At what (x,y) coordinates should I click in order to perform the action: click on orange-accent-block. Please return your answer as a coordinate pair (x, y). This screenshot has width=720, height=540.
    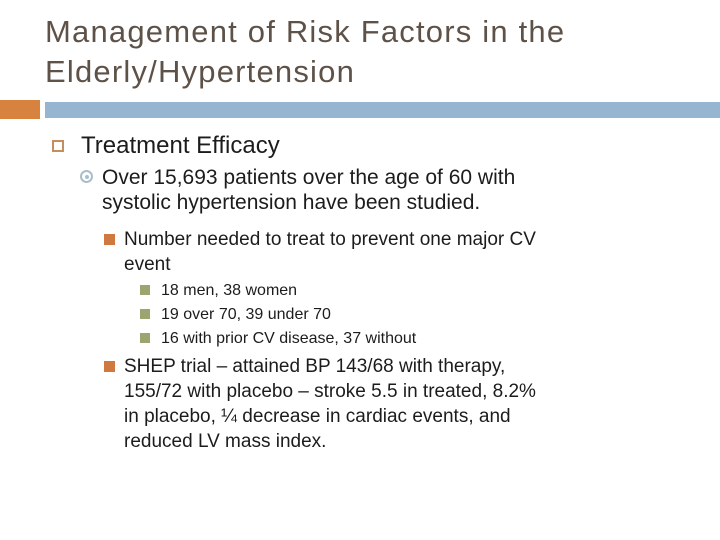
    Looking at the image, I should click on (20, 109).